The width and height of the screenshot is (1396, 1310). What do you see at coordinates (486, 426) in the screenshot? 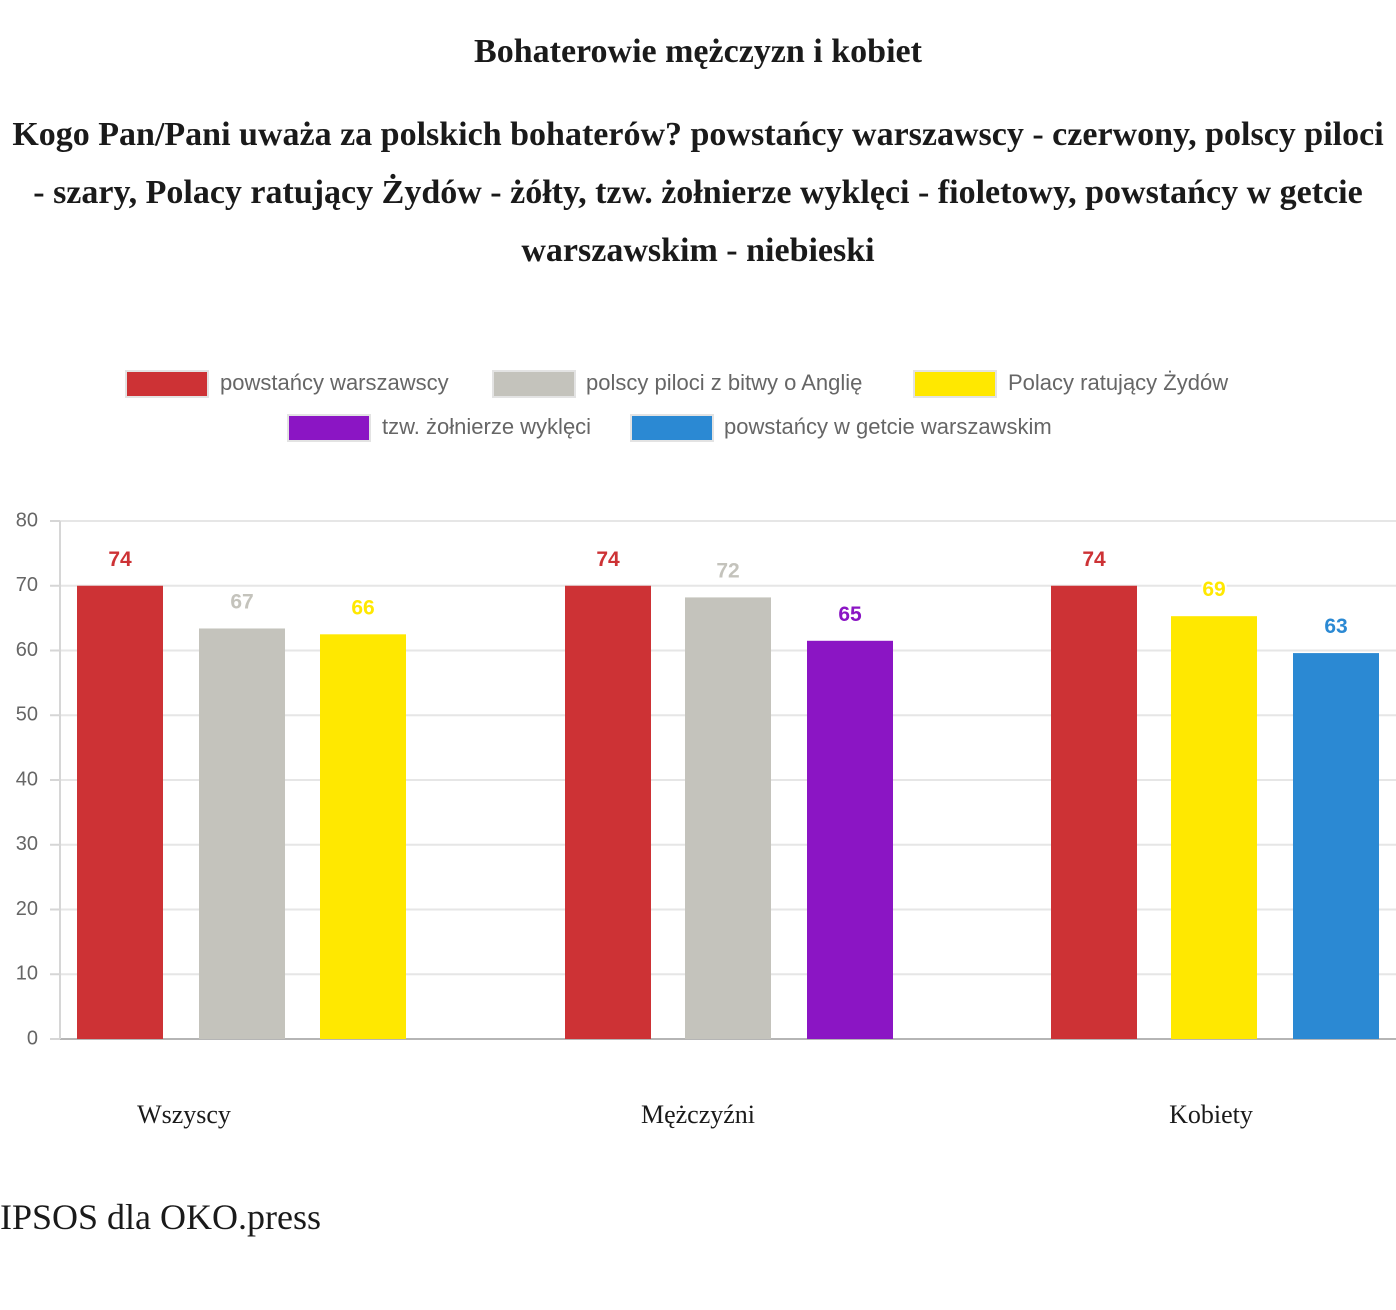
I see `legend-label: tzw. żołnierze wyklęci` at bounding box center [486, 426].